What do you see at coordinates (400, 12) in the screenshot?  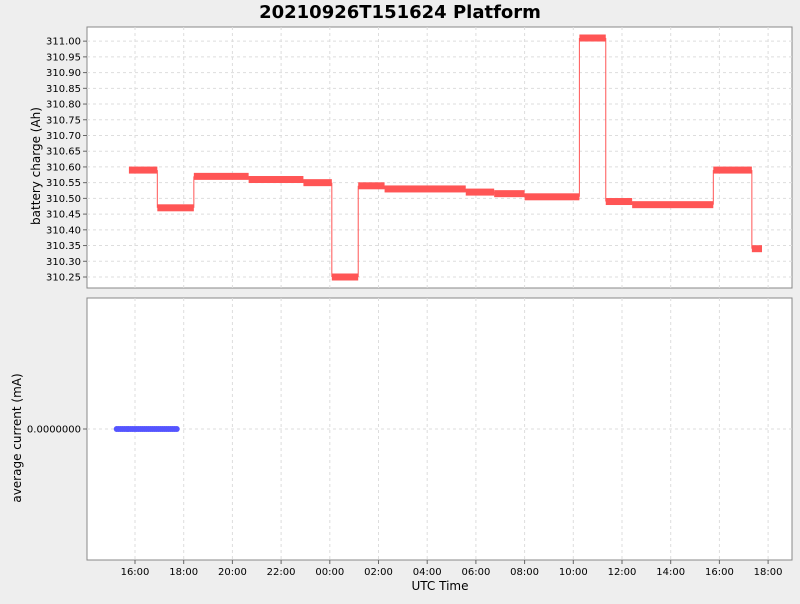 I see `chart-title: 20210926T151624 Platform` at bounding box center [400, 12].